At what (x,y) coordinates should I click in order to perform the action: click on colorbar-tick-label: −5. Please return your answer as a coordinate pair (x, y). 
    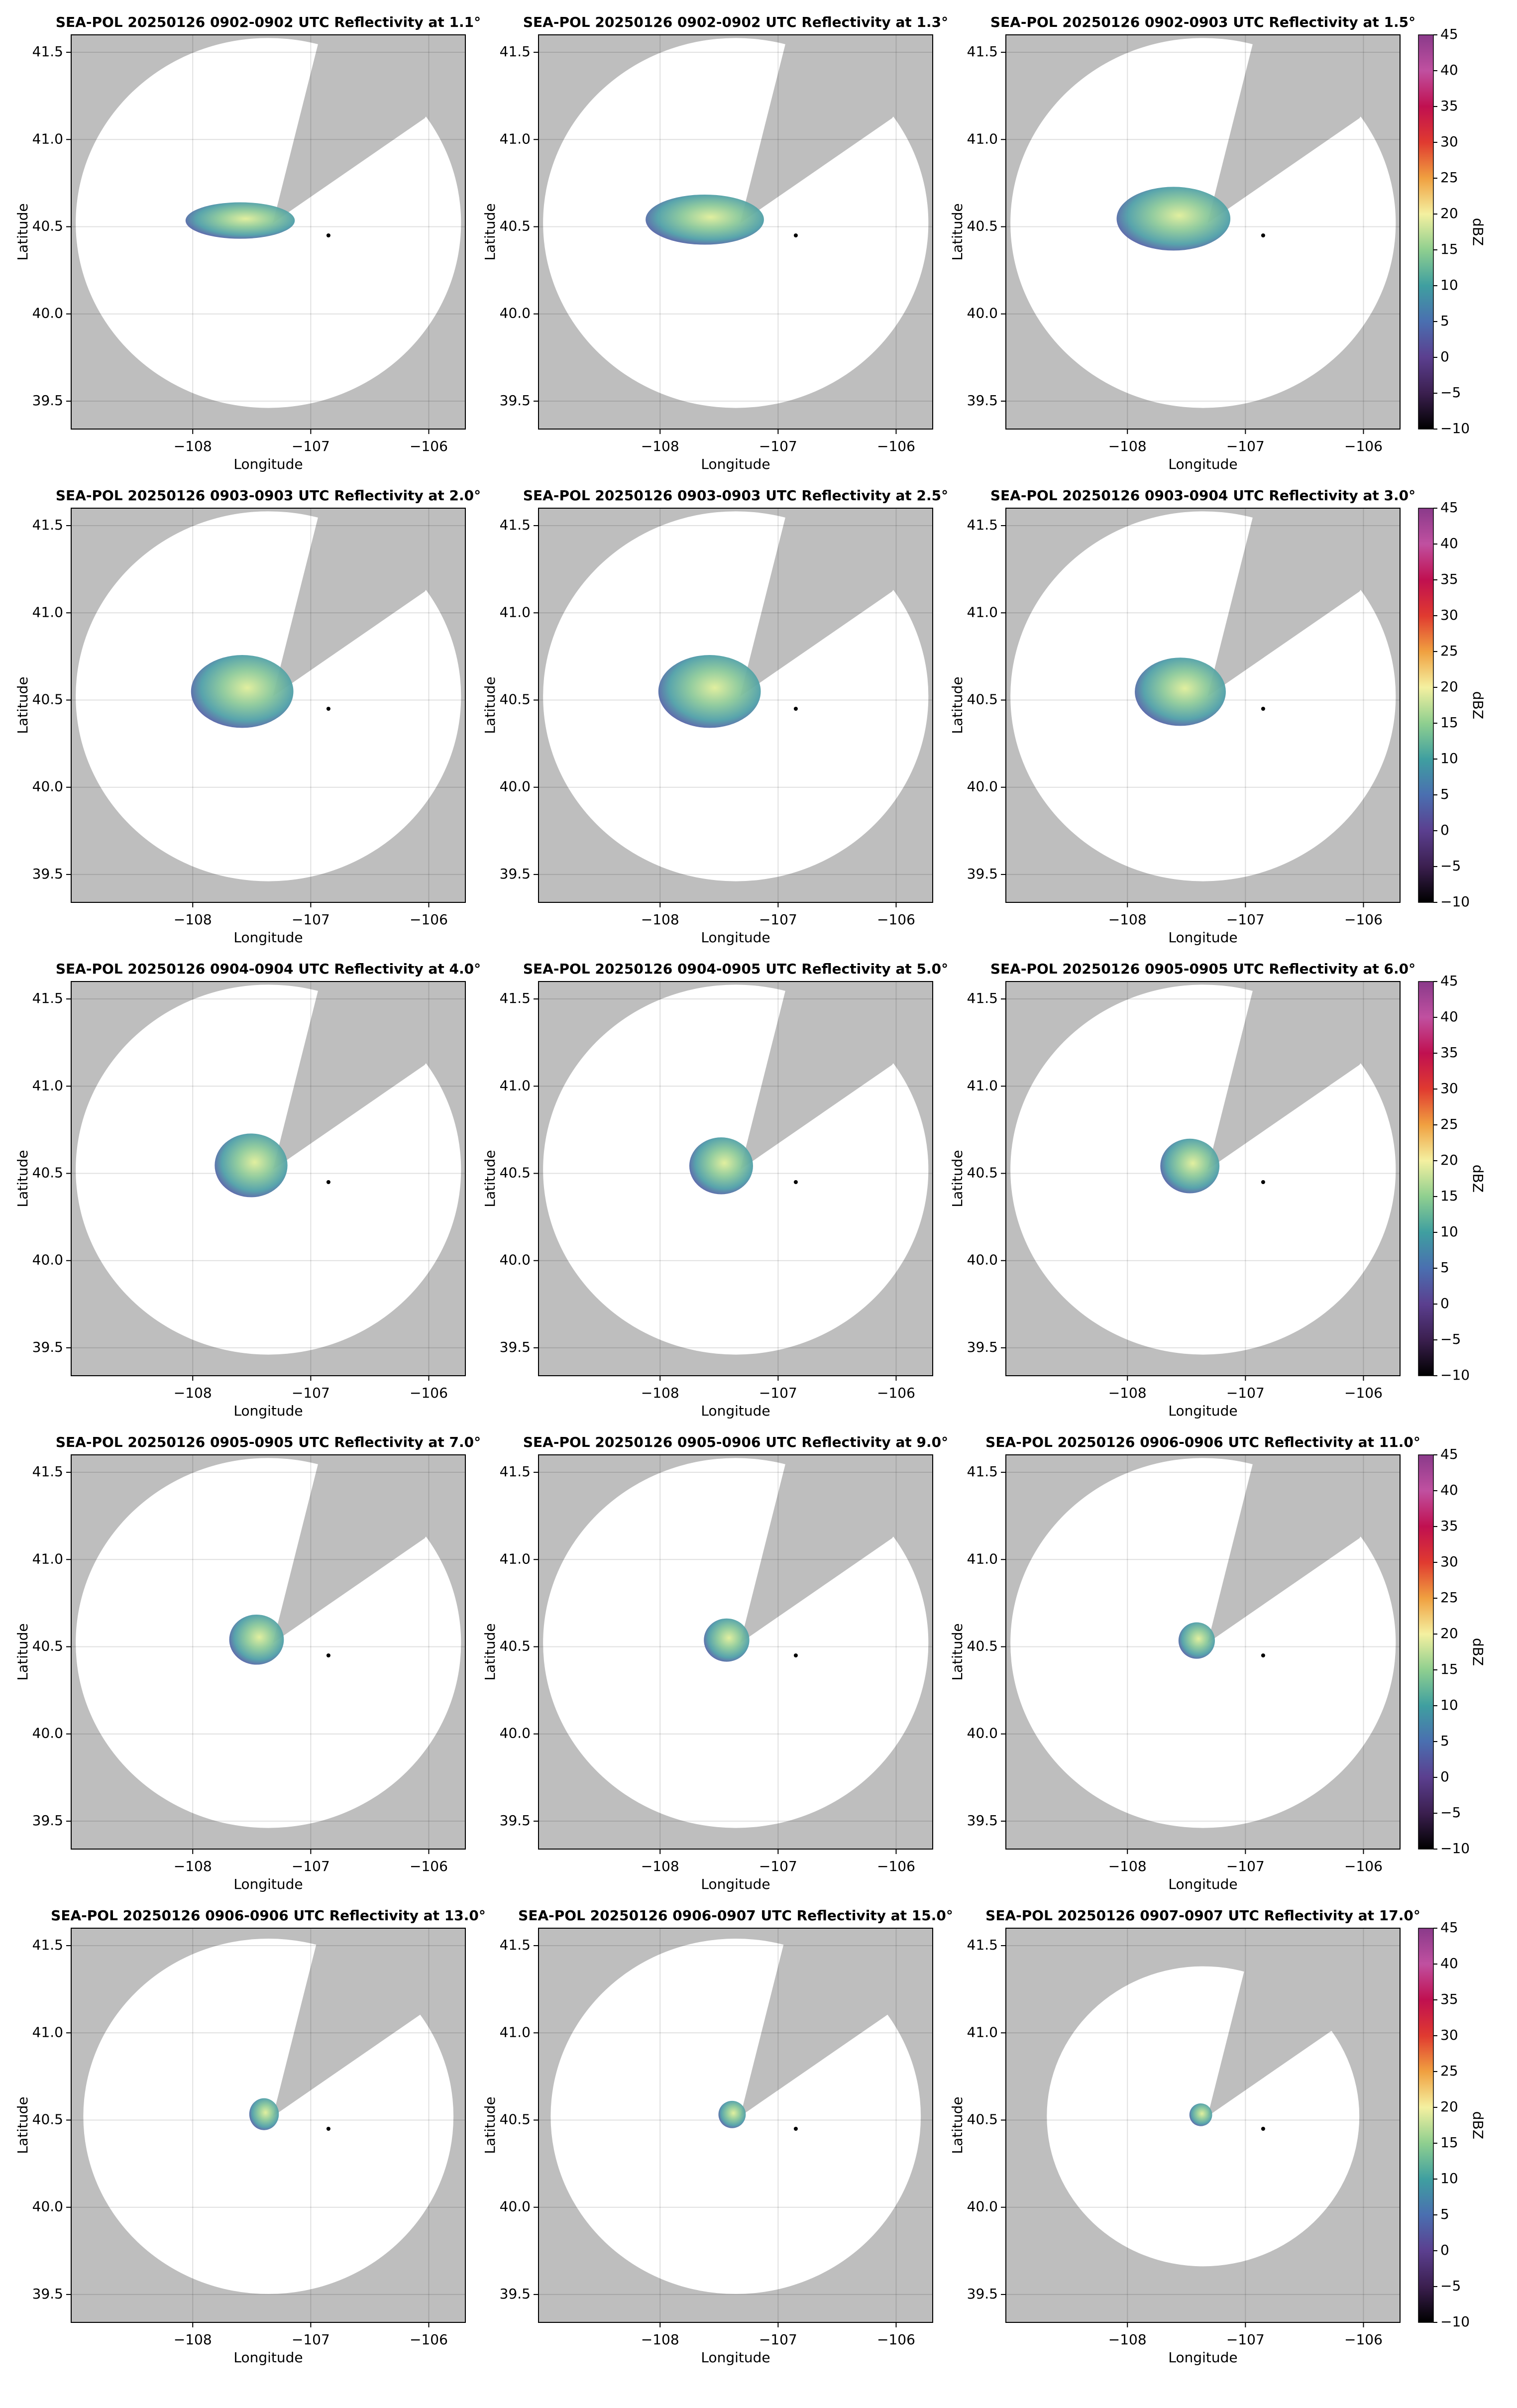
    Looking at the image, I should click on (1451, 1812).